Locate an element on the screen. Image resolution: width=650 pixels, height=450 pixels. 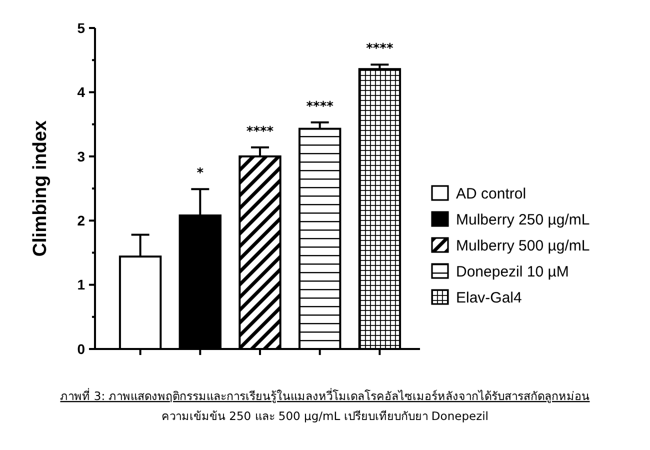
y-axis-title: Climbing index is located at coordinates (40, 188).